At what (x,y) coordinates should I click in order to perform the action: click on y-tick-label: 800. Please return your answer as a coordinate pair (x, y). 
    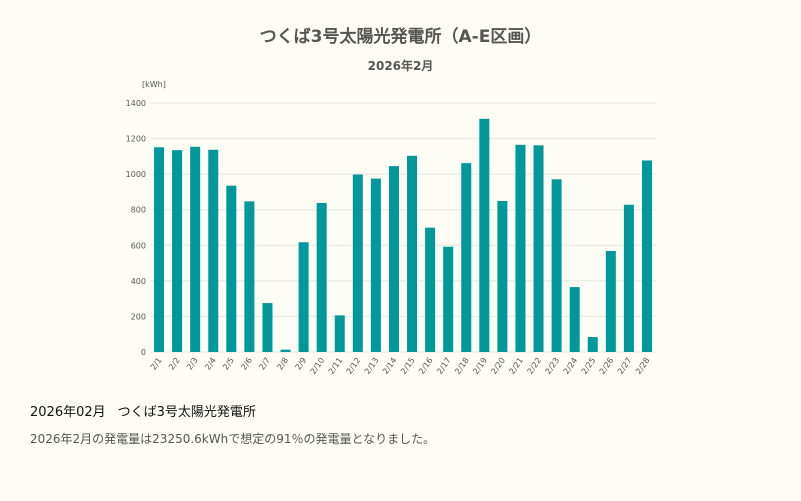
    Looking at the image, I should click on (138, 210).